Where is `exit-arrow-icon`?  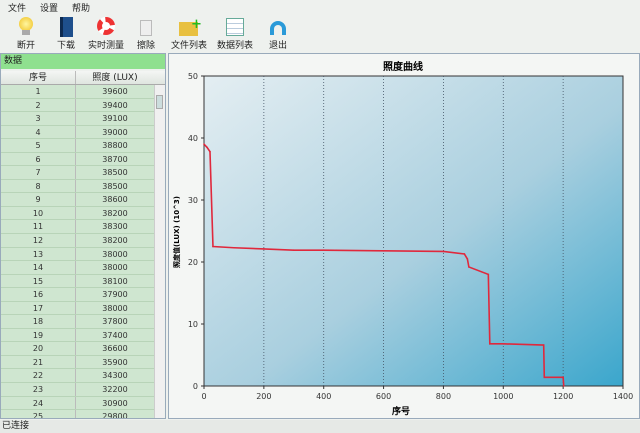
exit-arrow-icon is located at coordinates (278, 27).